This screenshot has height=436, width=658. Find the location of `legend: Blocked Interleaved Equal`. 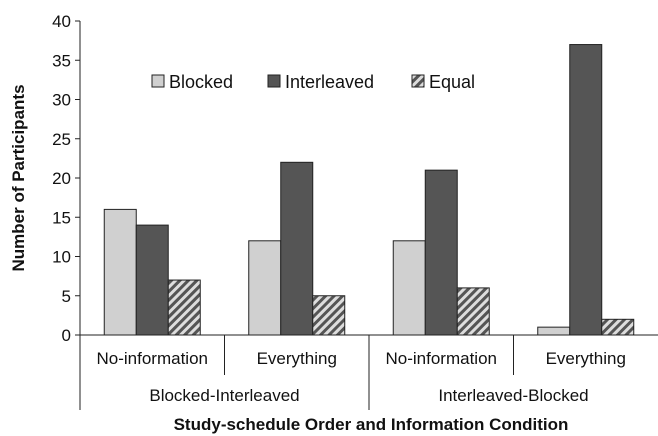

legend: Blocked Interleaved Equal is located at coordinates (313, 82).